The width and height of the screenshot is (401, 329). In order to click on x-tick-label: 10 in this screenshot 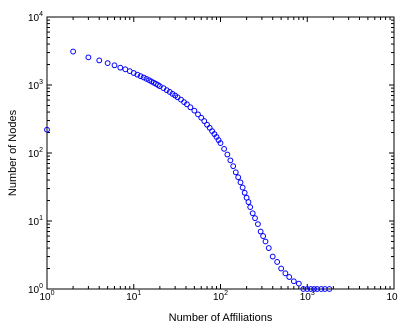, I will do `click(392, 297)`.